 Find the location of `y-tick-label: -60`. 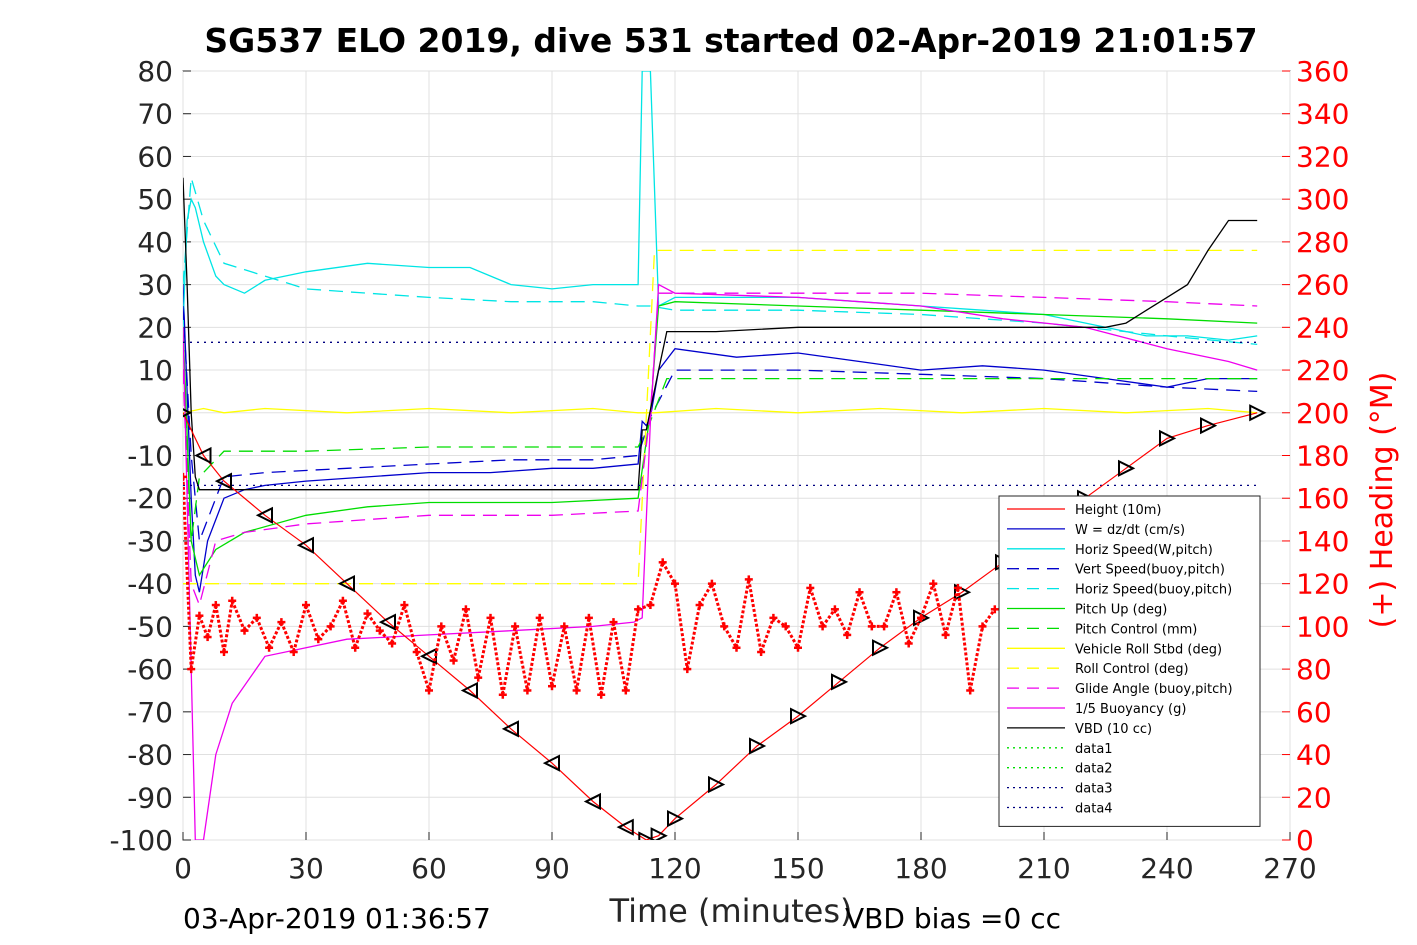

y-tick-label: -60 is located at coordinates (150, 669).